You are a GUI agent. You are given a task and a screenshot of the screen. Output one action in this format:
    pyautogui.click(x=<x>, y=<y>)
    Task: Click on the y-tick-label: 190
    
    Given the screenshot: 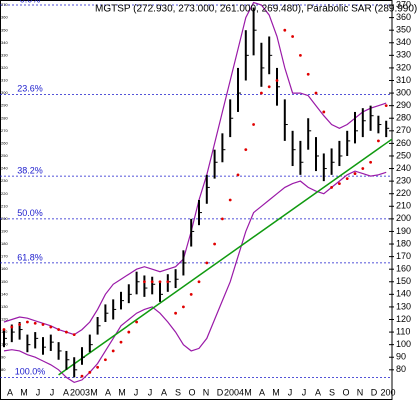 What is the action you would take?
    pyautogui.click(x=403, y=231)
    